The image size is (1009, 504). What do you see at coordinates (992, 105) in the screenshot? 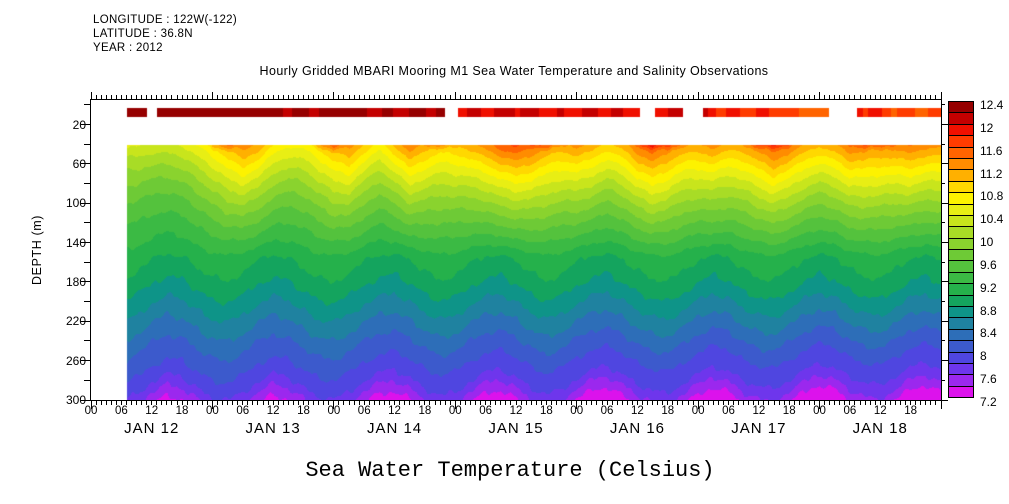
I see `colorbar-tick-label: 12.4` at bounding box center [992, 105].